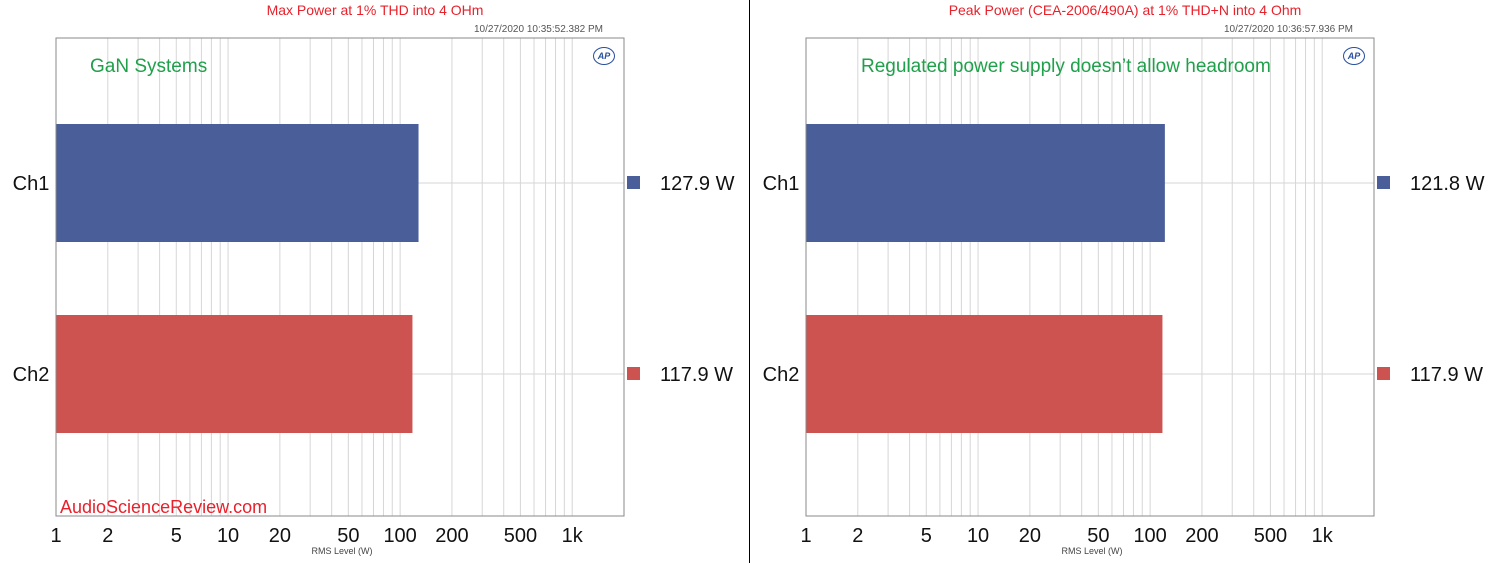  Describe the element at coordinates (697, 184) in the screenshot. I see `value-label: 127.9 W` at that location.